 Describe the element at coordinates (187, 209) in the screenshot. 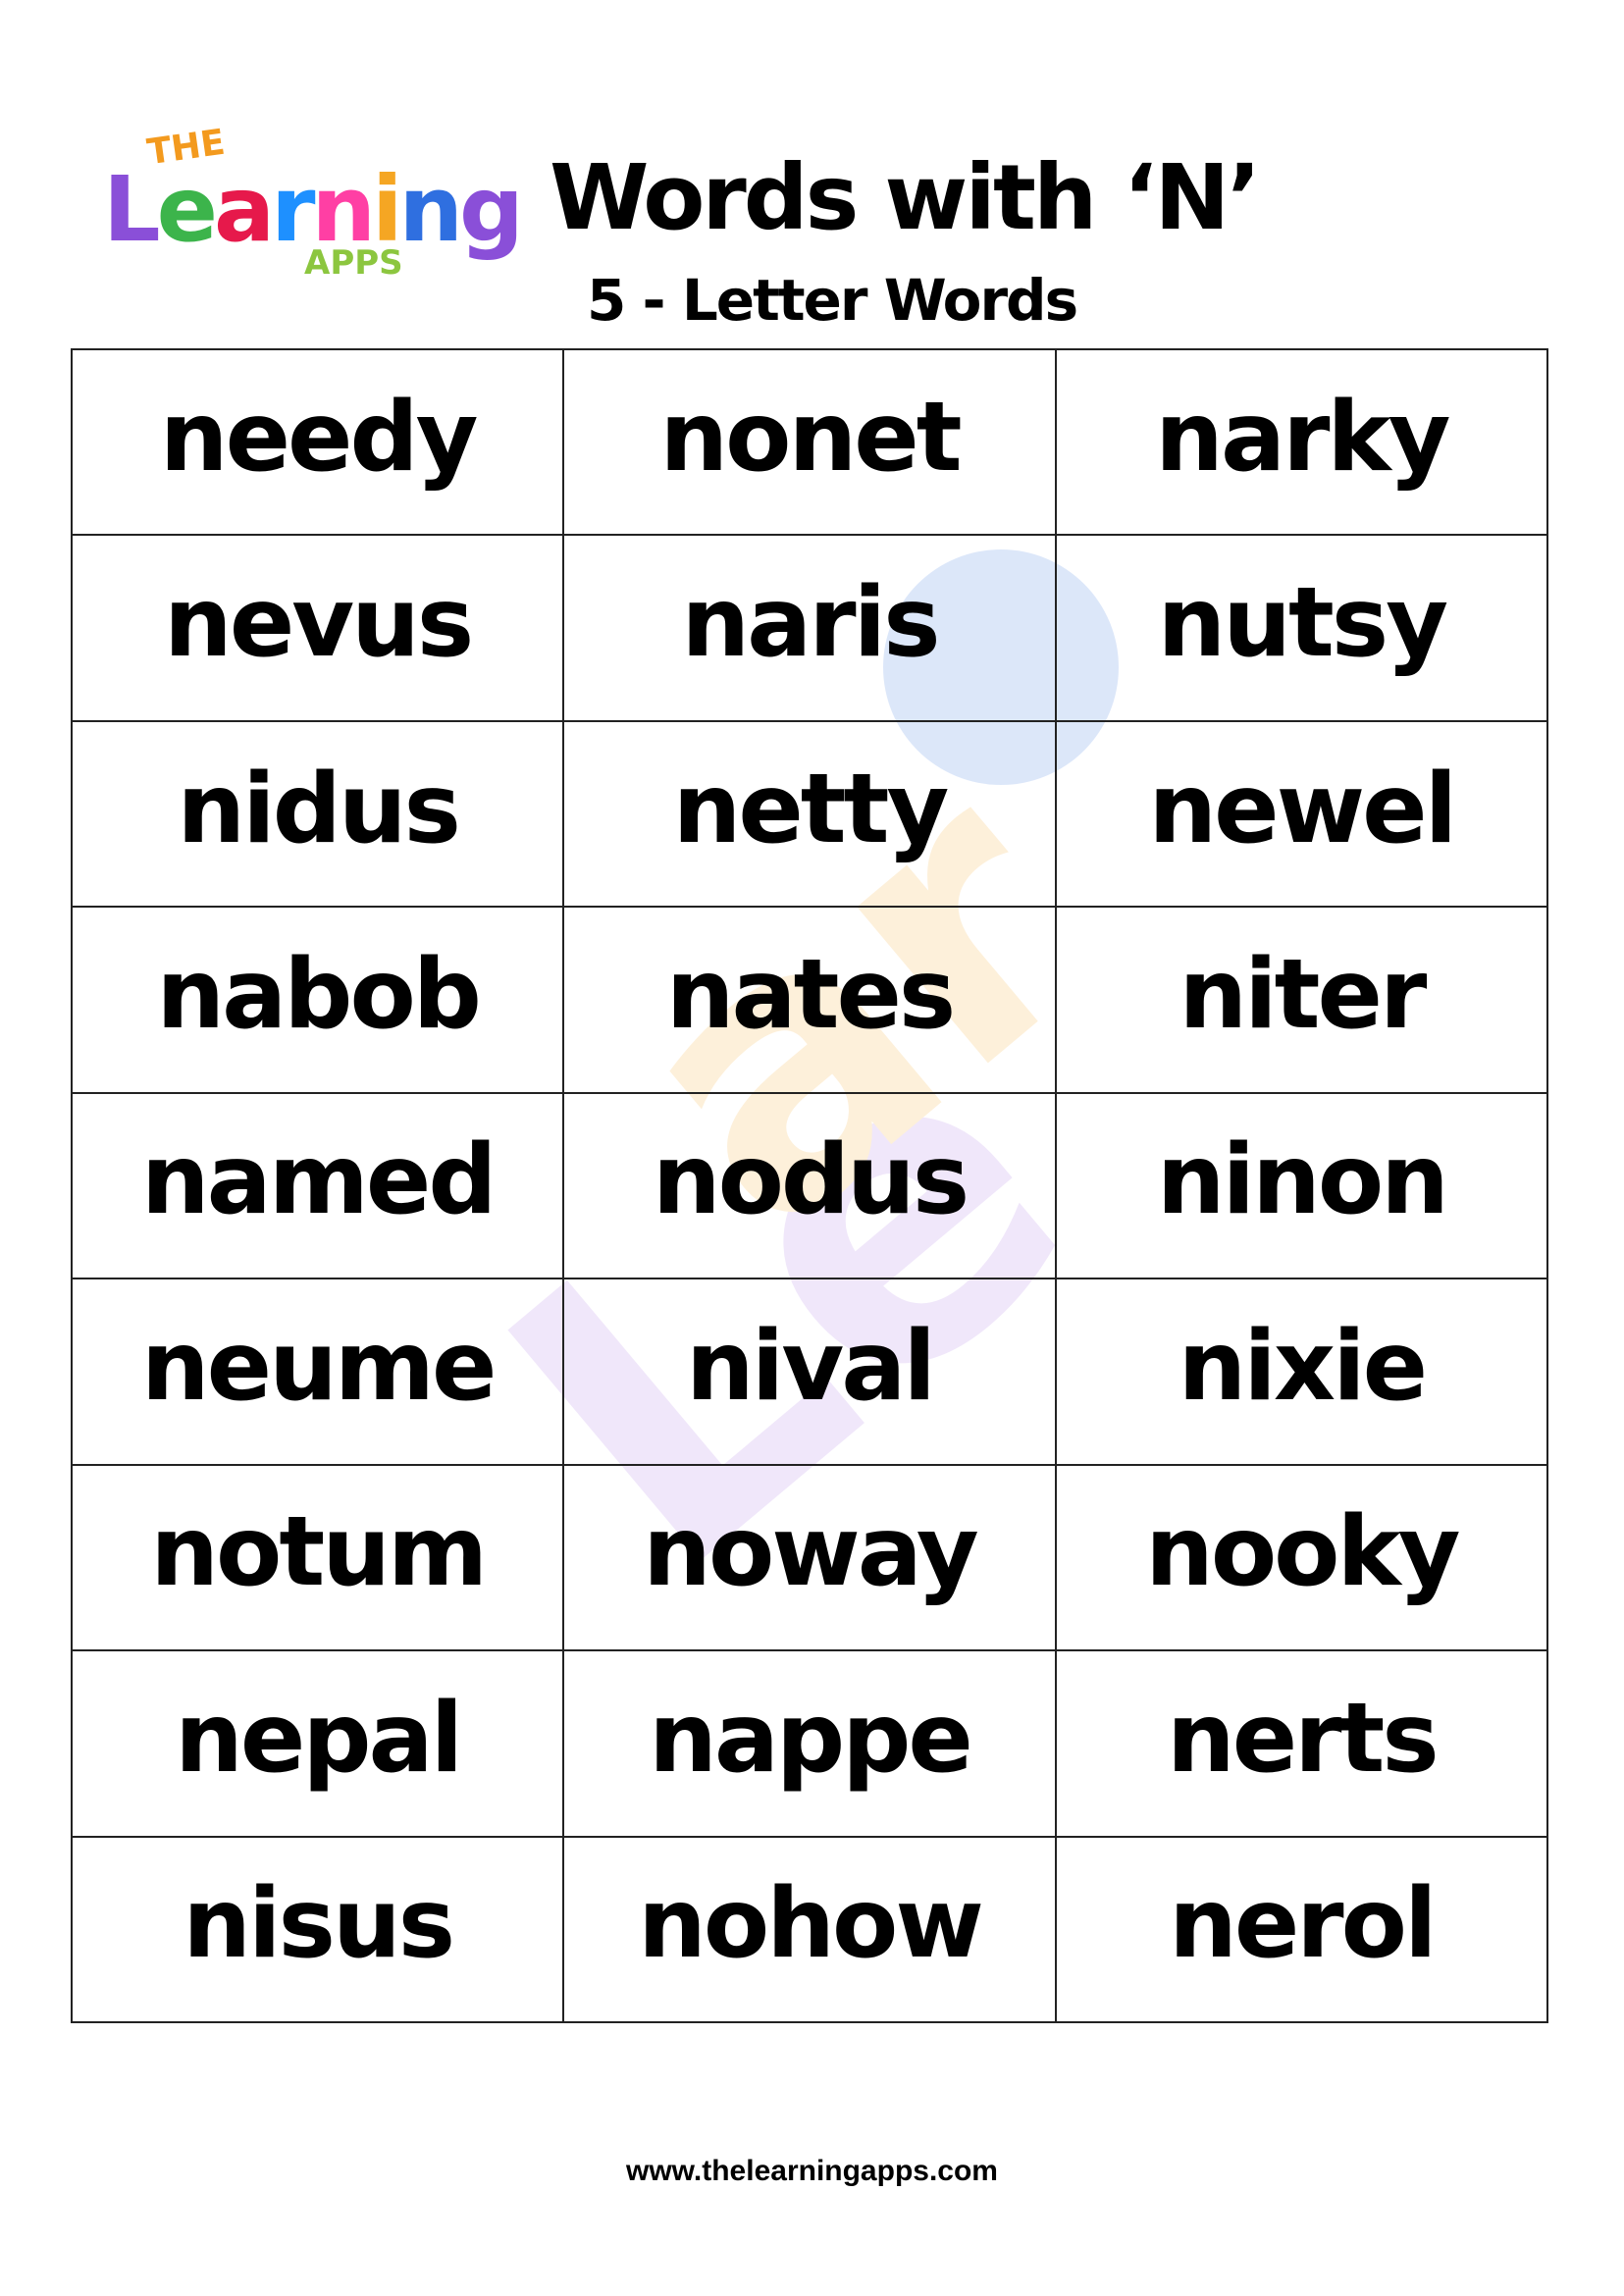

I see `logo-letter: e` at that location.